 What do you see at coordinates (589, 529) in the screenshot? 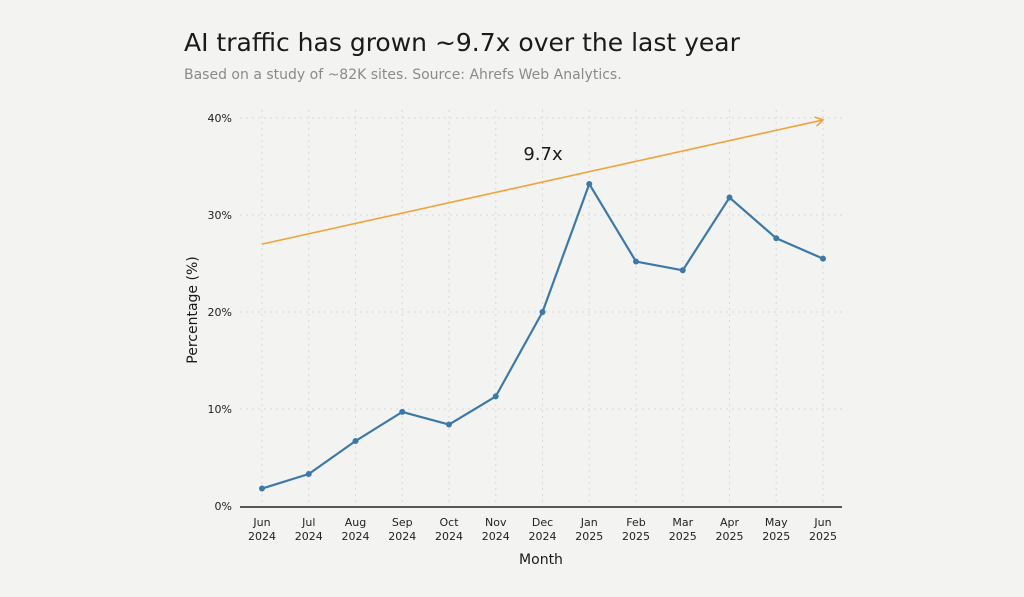
I see `x-tick-label: Jan 2025` at bounding box center [589, 529].